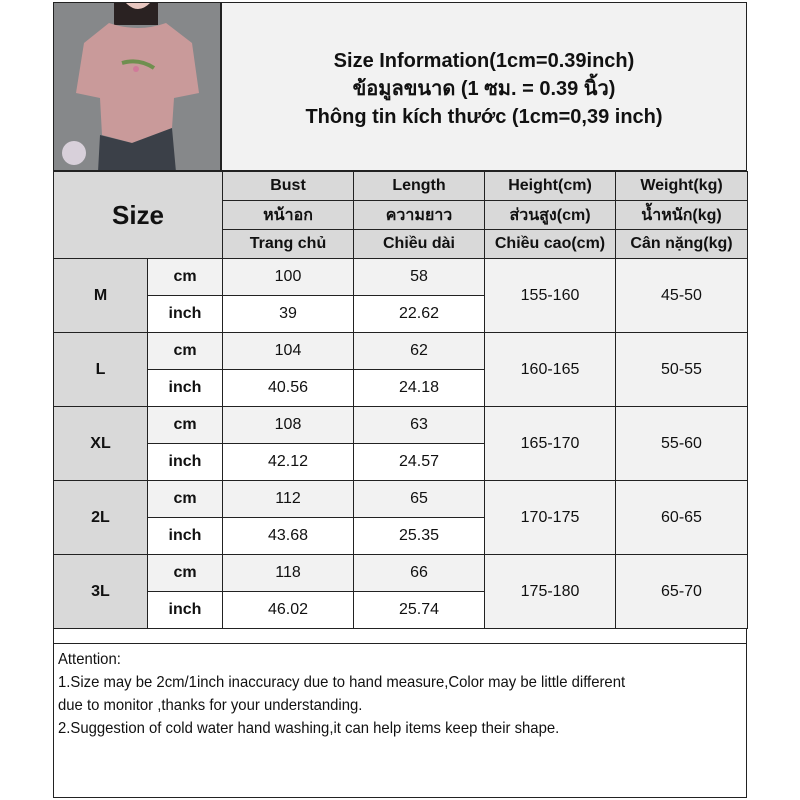  What do you see at coordinates (419, 499) in the screenshot?
I see `length-cm: 65` at bounding box center [419, 499].